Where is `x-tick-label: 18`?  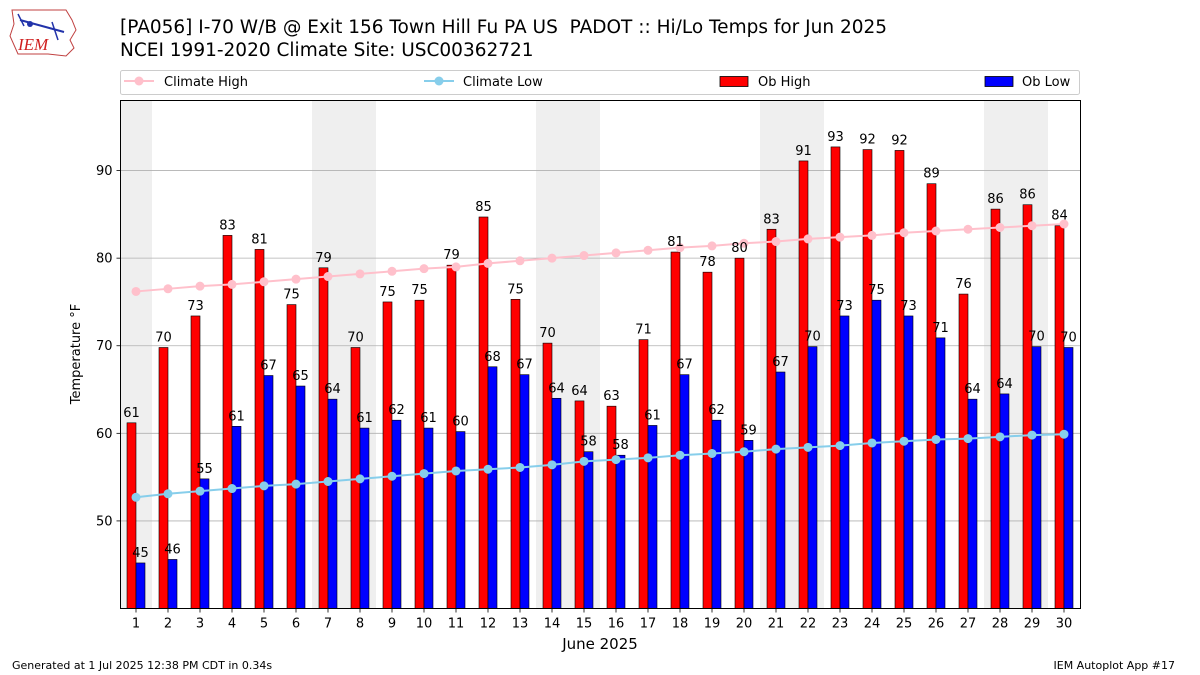 x-tick-label: 18 is located at coordinates (680, 624).